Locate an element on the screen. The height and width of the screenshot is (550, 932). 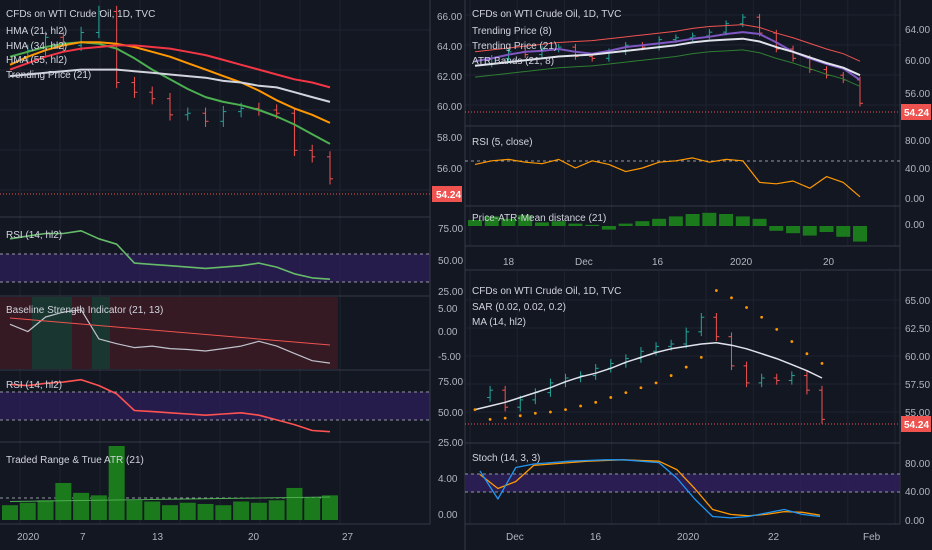
left-legend-2: HMA (55, hl2) is located at coordinates (36, 60).